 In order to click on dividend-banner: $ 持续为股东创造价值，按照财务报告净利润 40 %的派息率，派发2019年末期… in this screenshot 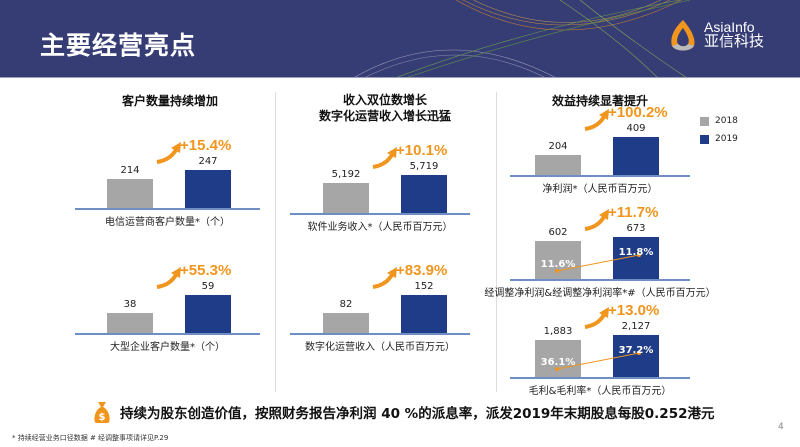, I will do `click(403, 412)`.